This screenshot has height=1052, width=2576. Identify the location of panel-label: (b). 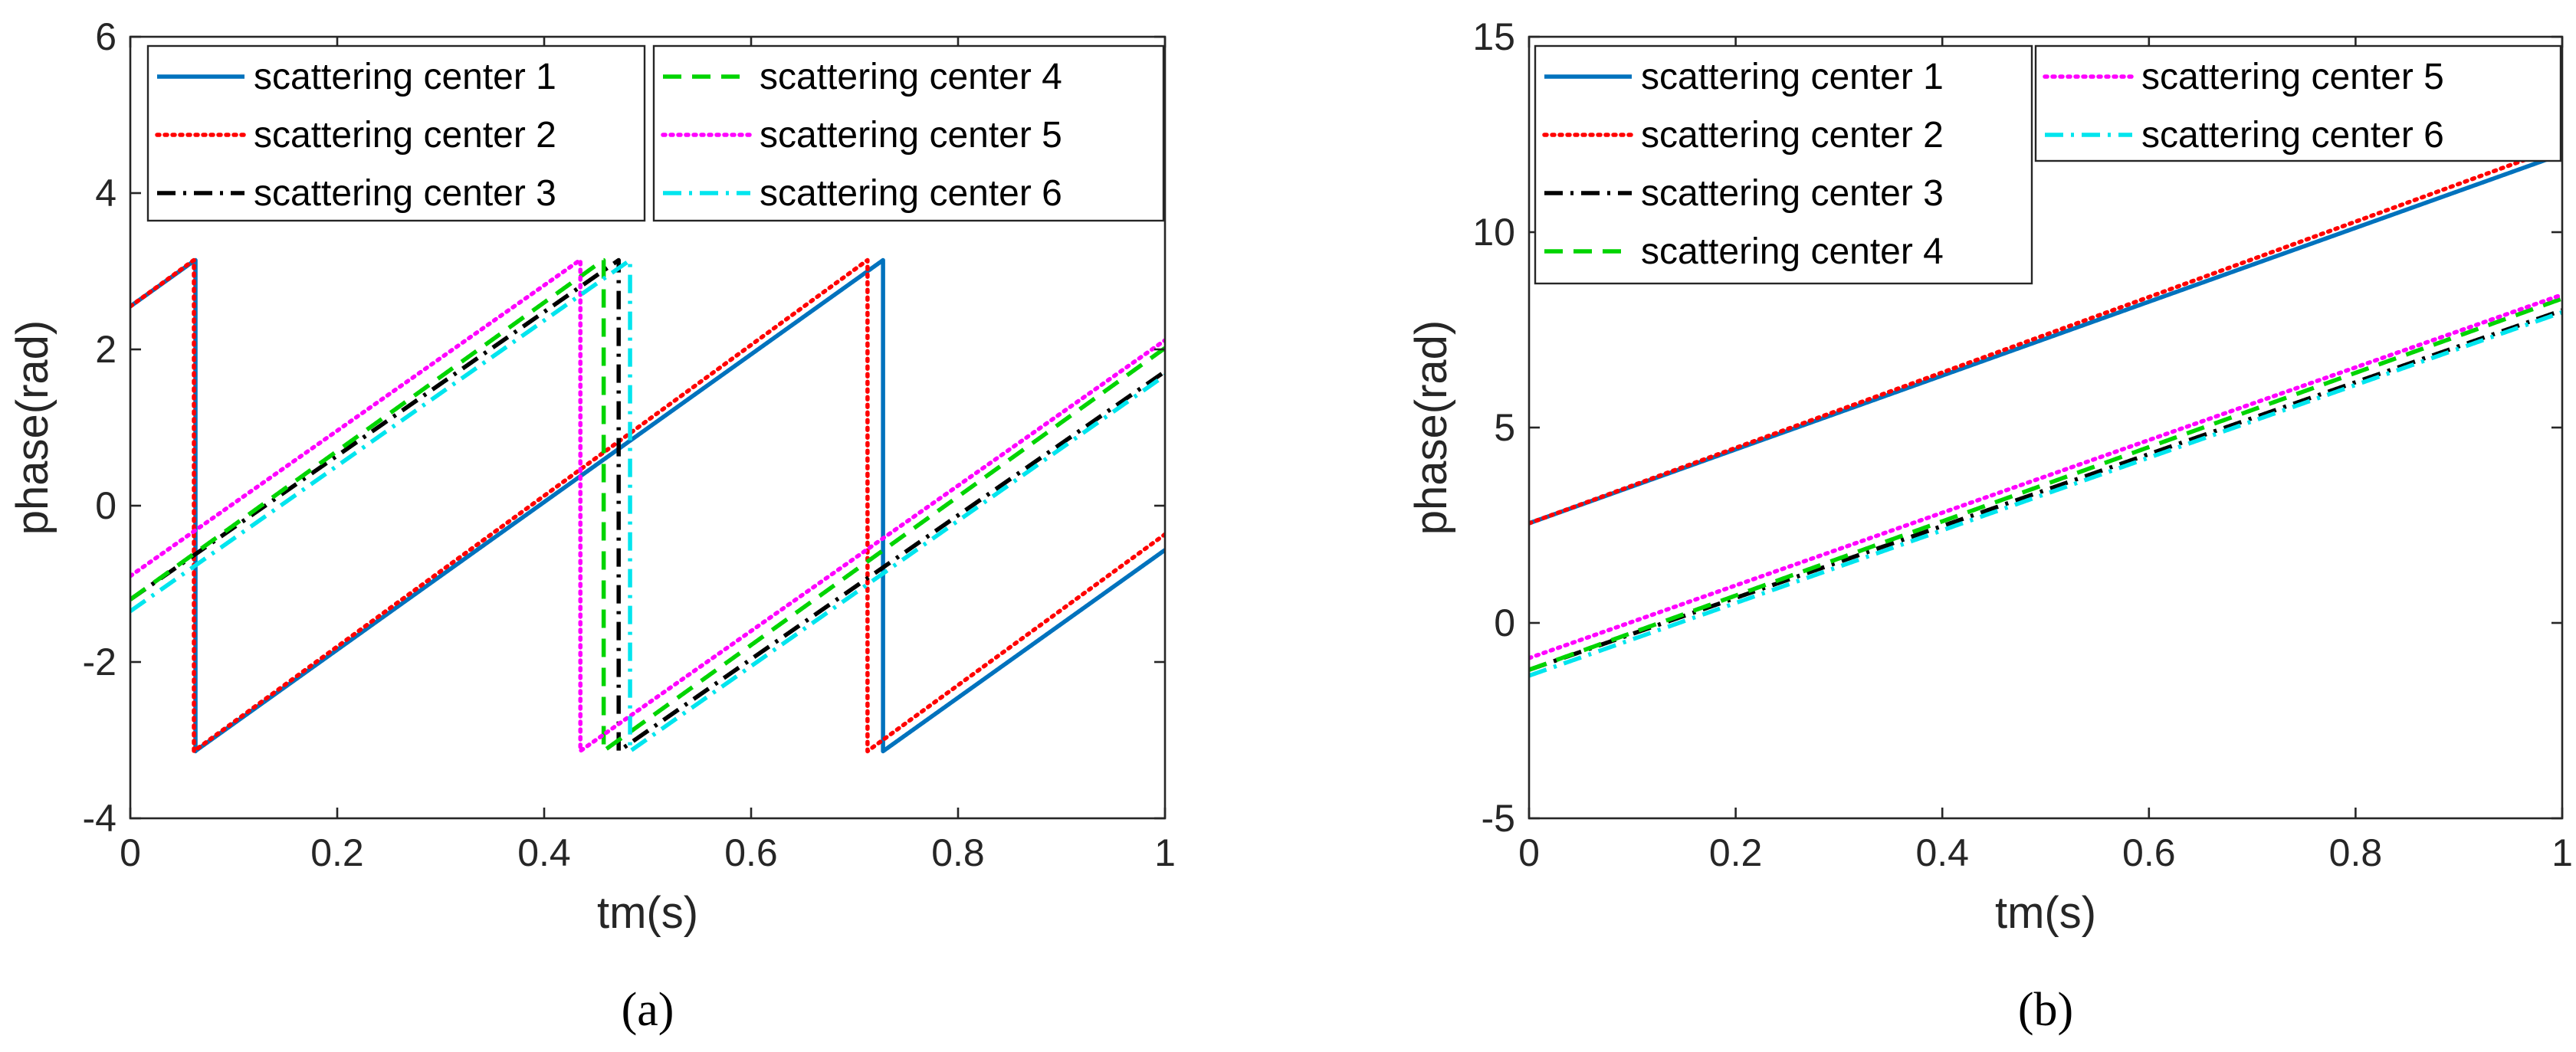
(2045, 1010).